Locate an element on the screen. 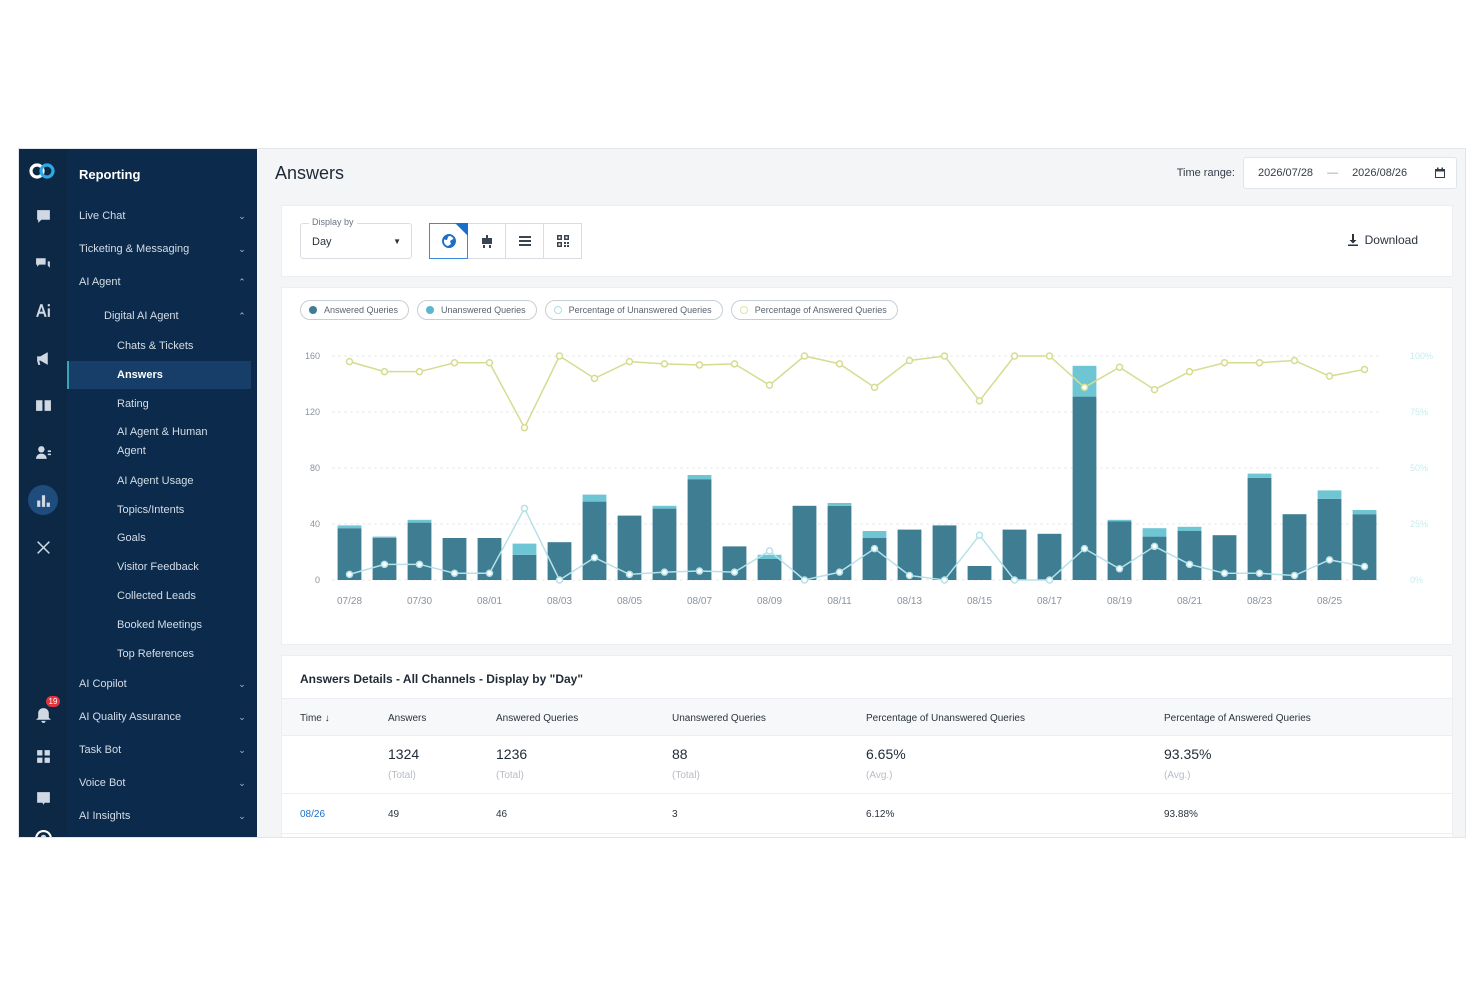 This screenshot has width=1480, height=987. nav-ai-insights: AI Insights ⌄ is located at coordinates (159, 816).